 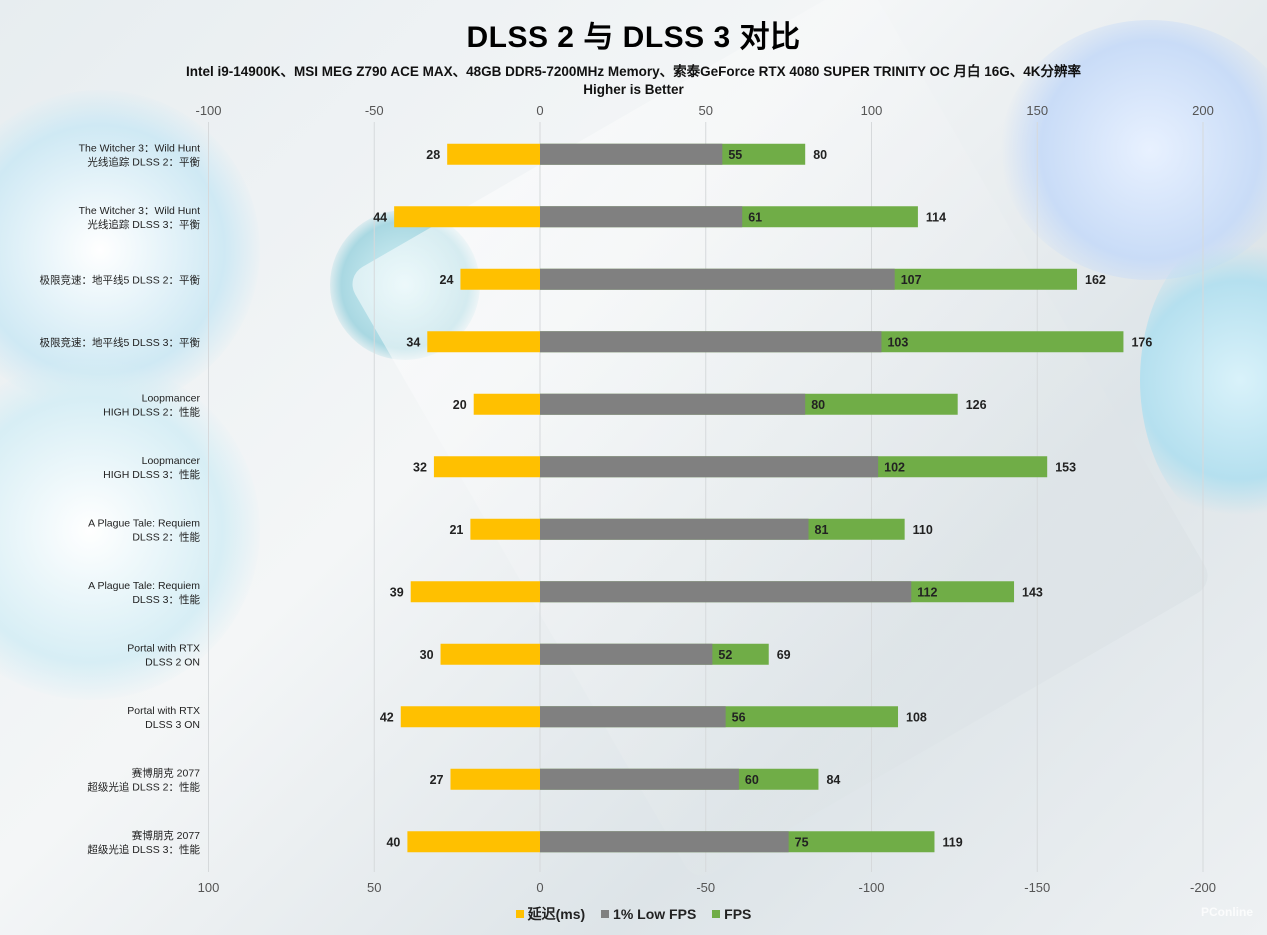 What do you see at coordinates (1226, 912) in the screenshot?
I see `watermark: PConline` at bounding box center [1226, 912].